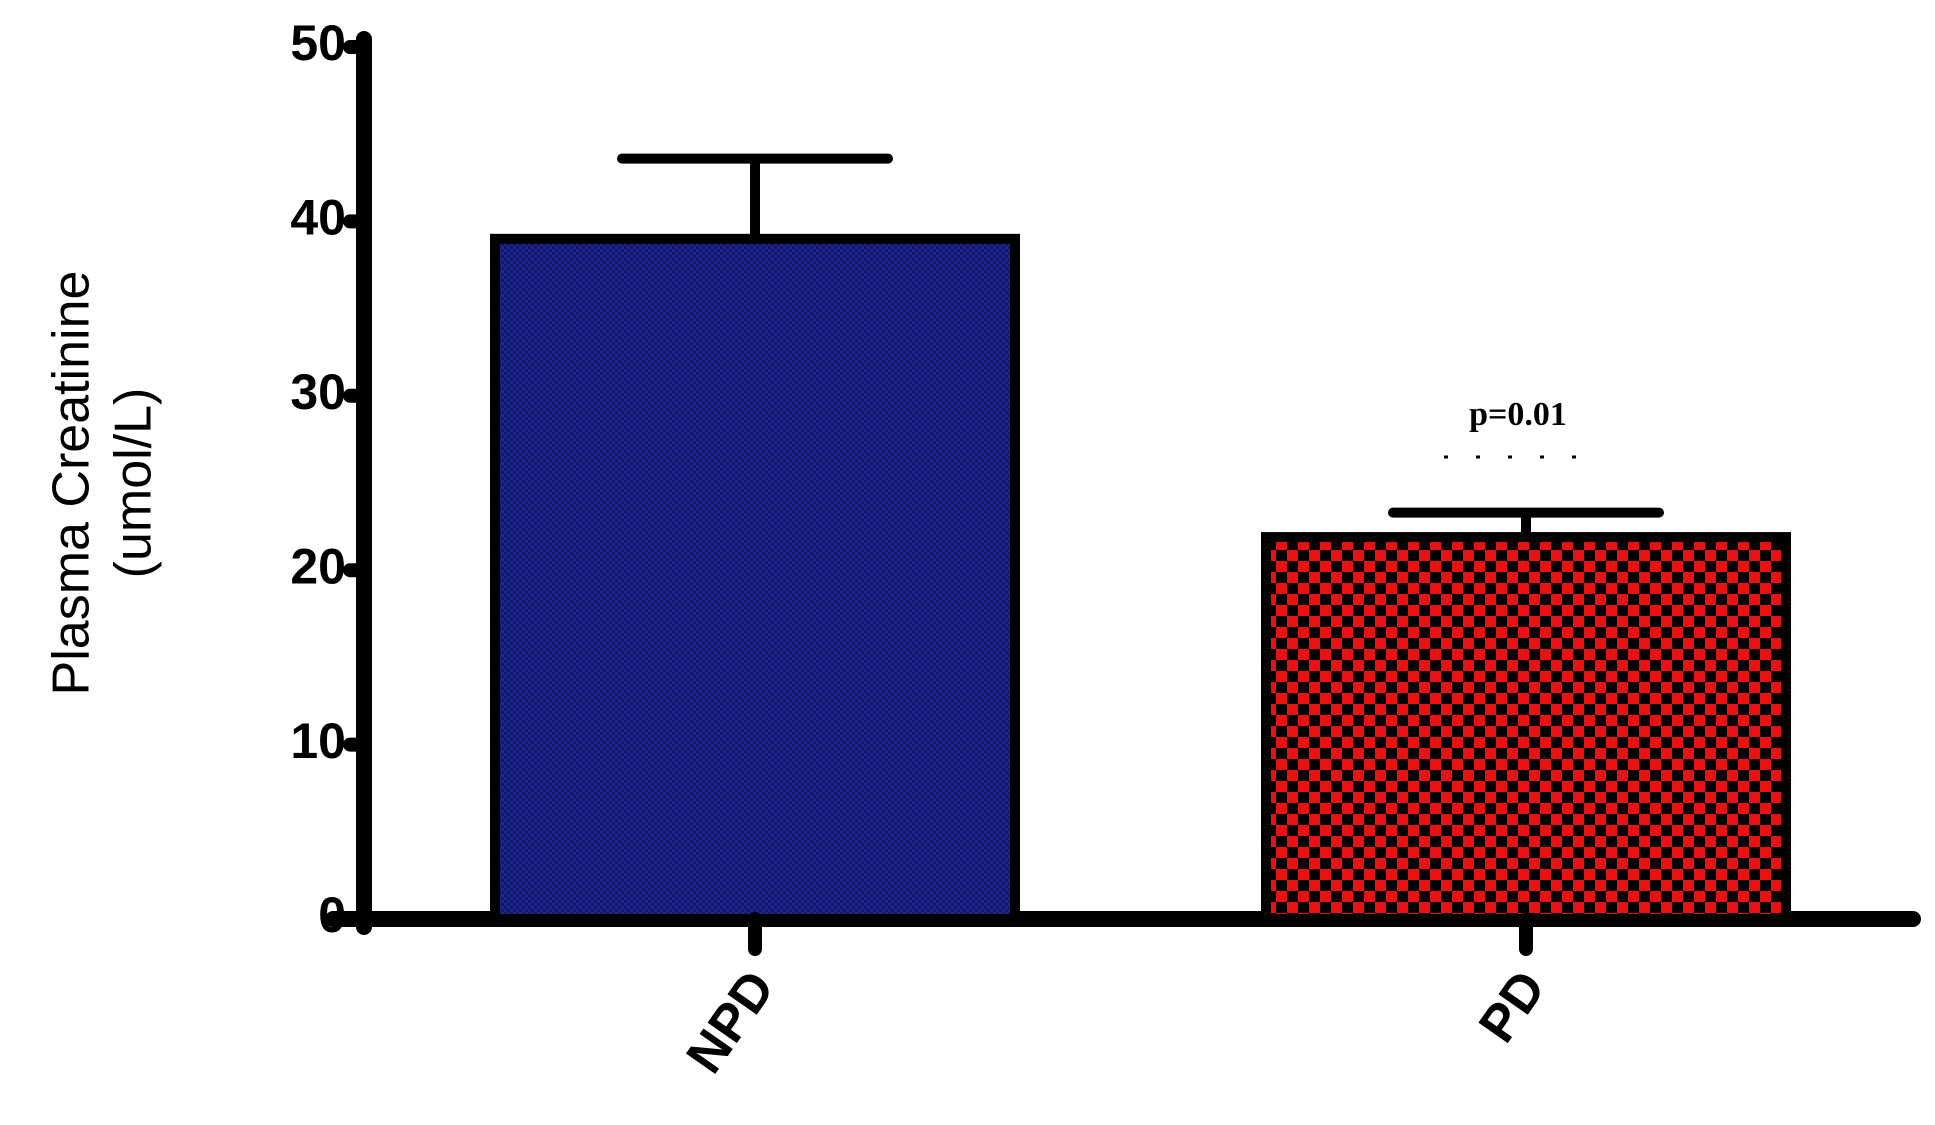 This screenshot has height=1125, width=1935. What do you see at coordinates (318, 43) in the screenshot?
I see `y-tick-label: 50` at bounding box center [318, 43].